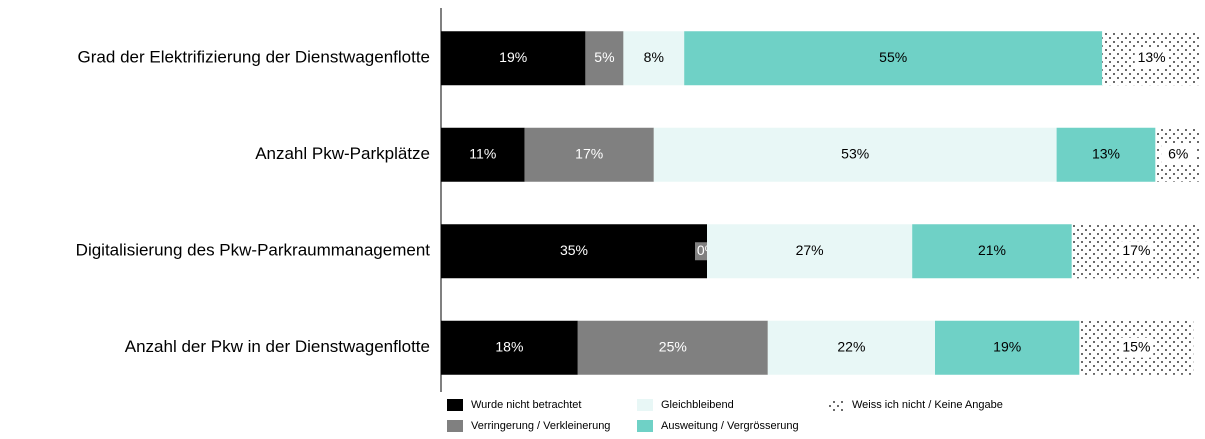 The width and height of the screenshot is (1205, 439). What do you see at coordinates (730, 426) in the screenshot?
I see `legend-label: Ausweitung / Vergrösserung` at bounding box center [730, 426].